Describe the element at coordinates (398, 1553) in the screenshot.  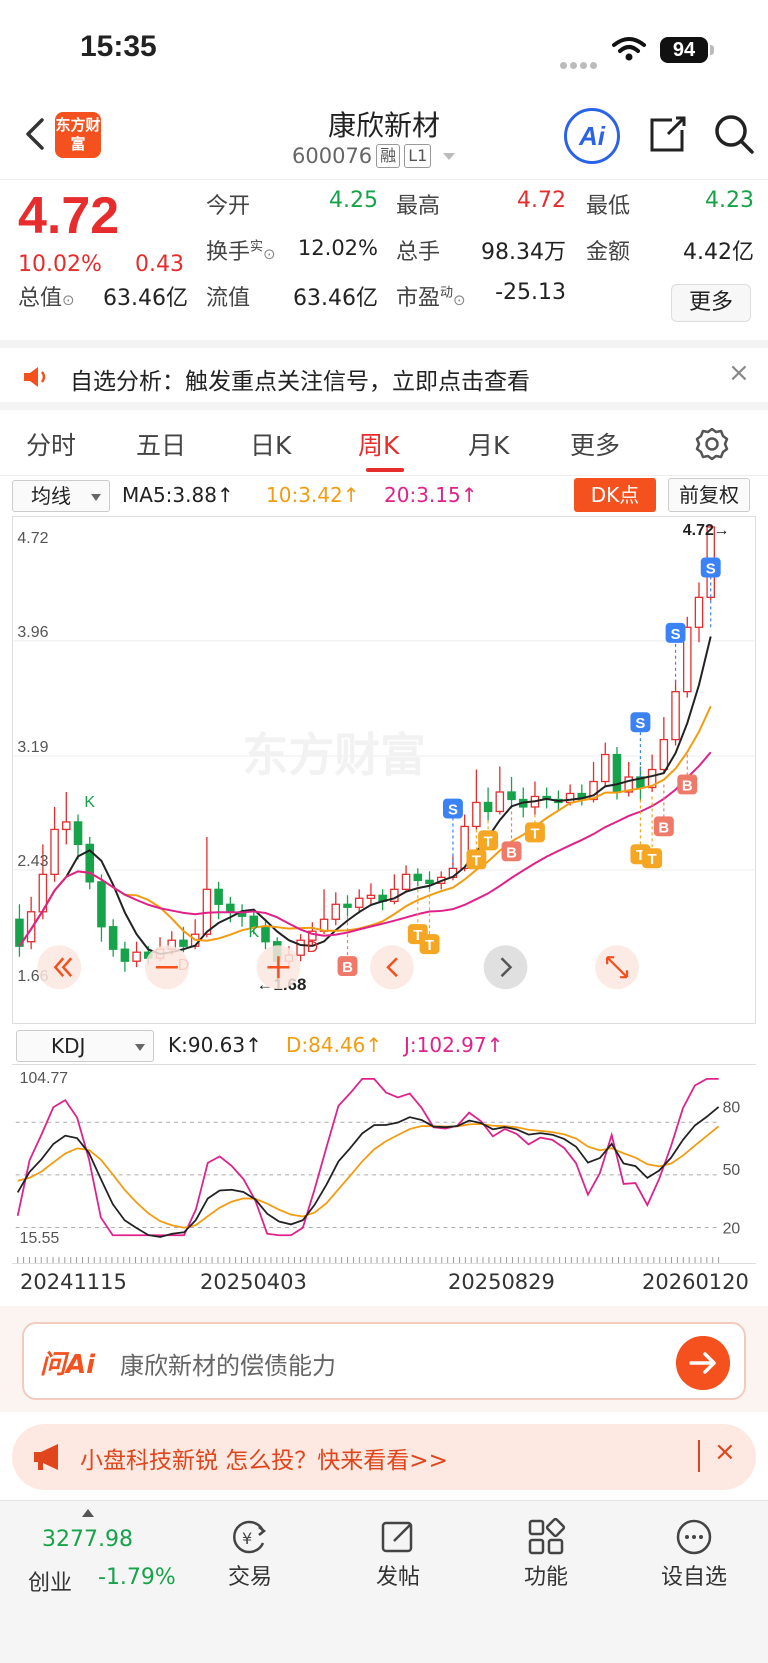
I see `nav-post: 发帖` at that location.